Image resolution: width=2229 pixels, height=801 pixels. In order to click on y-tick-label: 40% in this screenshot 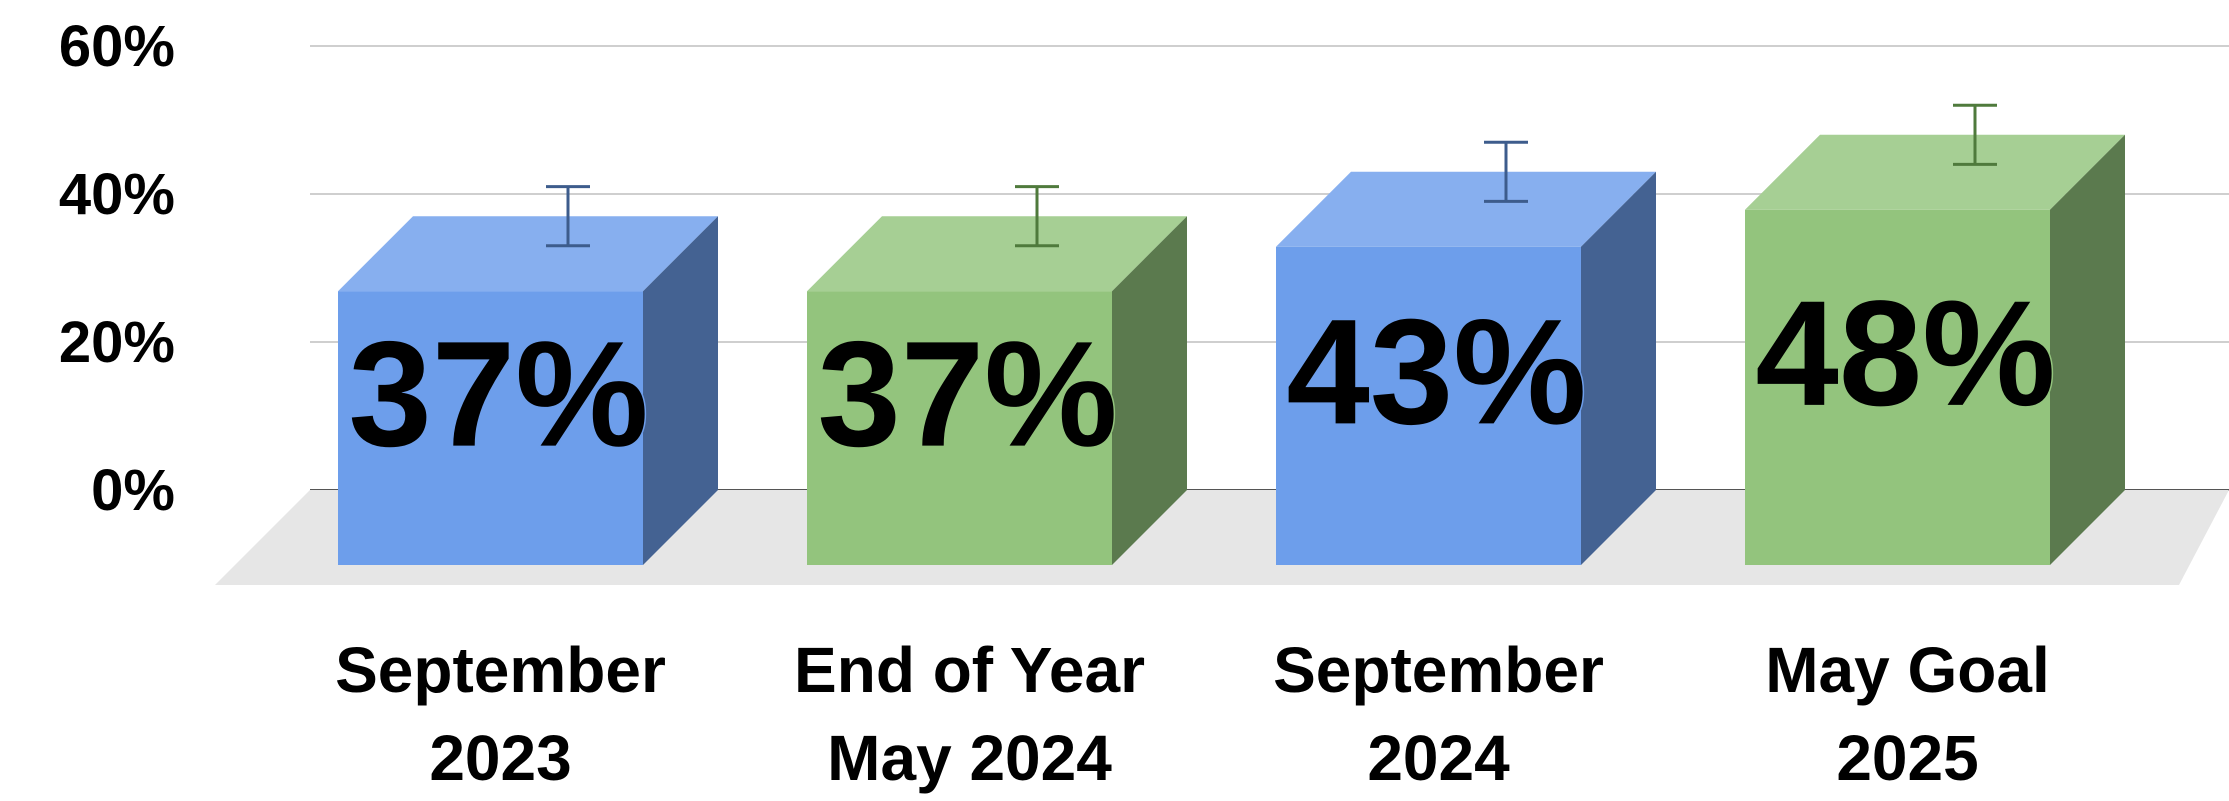, I will do `click(117, 194)`.